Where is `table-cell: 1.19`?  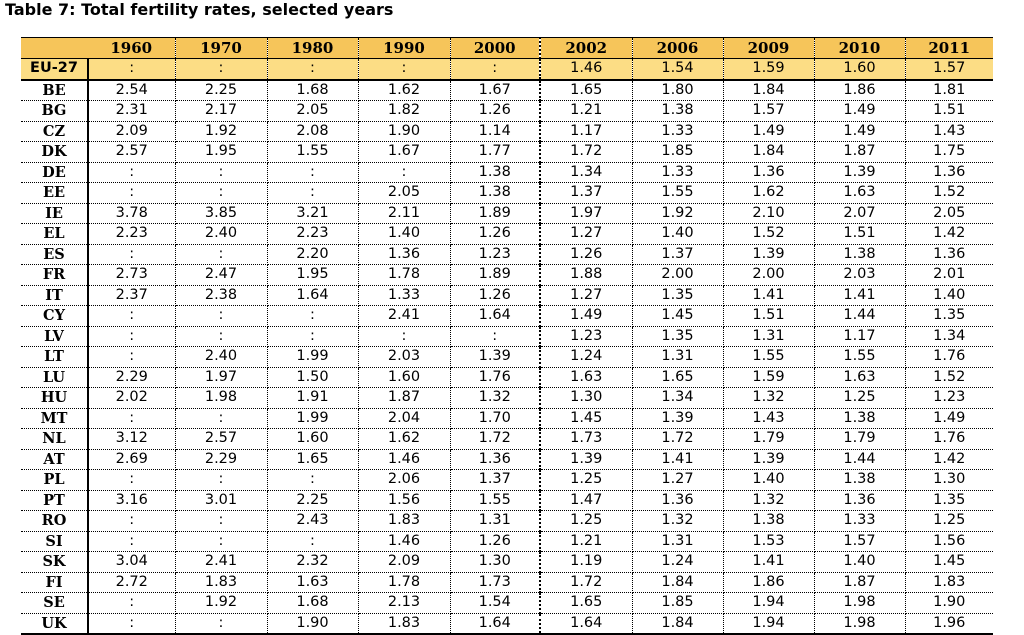 table-cell: 1.19 is located at coordinates (586, 562).